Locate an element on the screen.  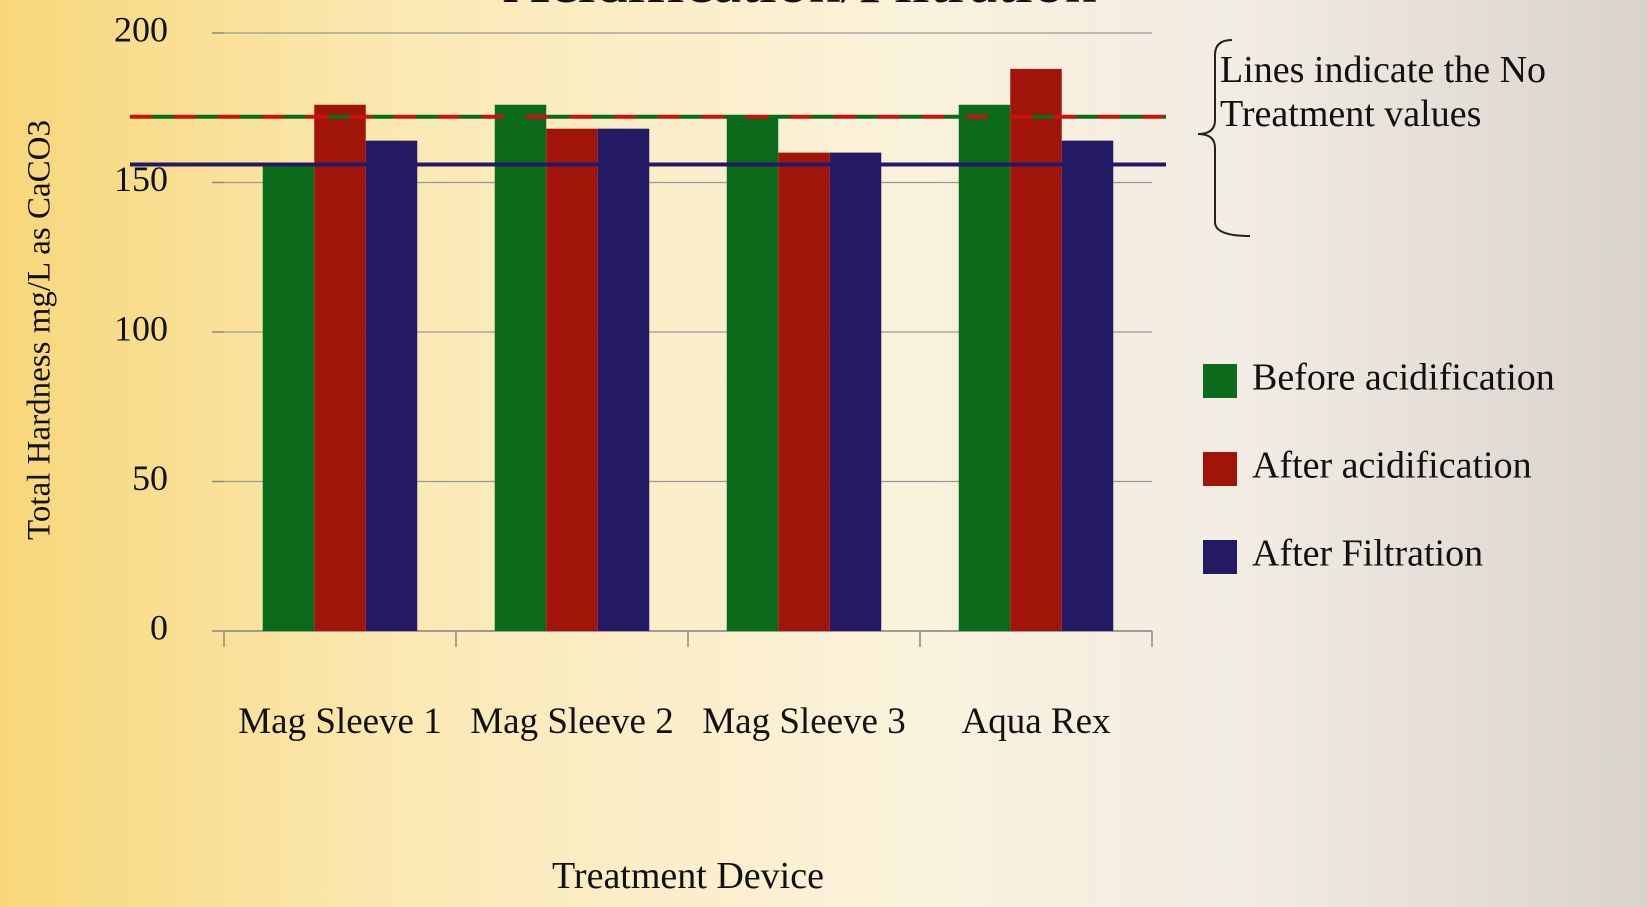
x-tick-label: Mag Sleeve 3 is located at coordinates (804, 721).